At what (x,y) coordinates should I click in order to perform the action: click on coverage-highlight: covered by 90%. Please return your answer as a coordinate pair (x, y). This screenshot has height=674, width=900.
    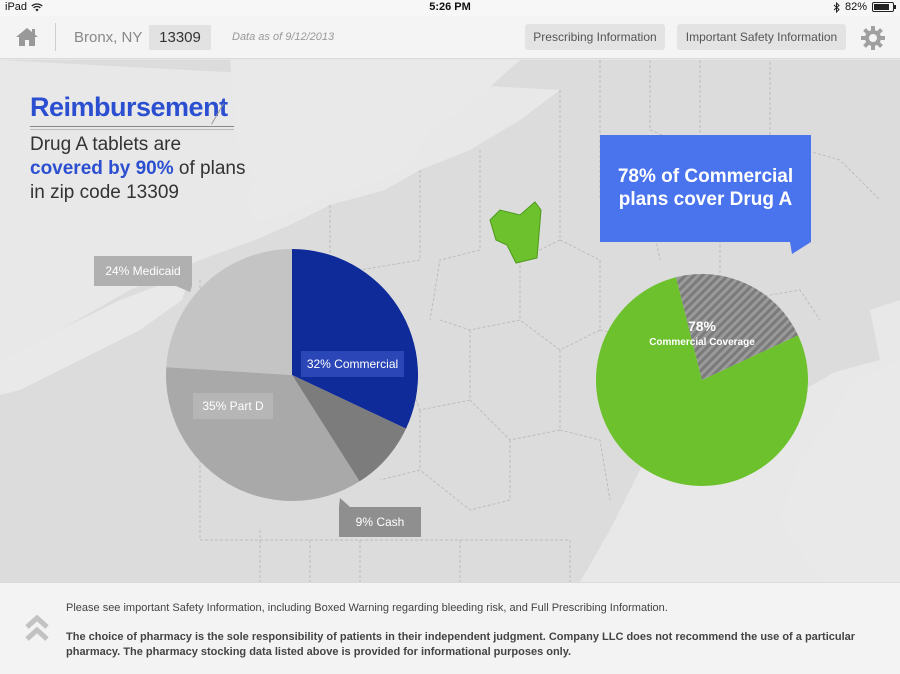
    Looking at the image, I should click on (102, 168).